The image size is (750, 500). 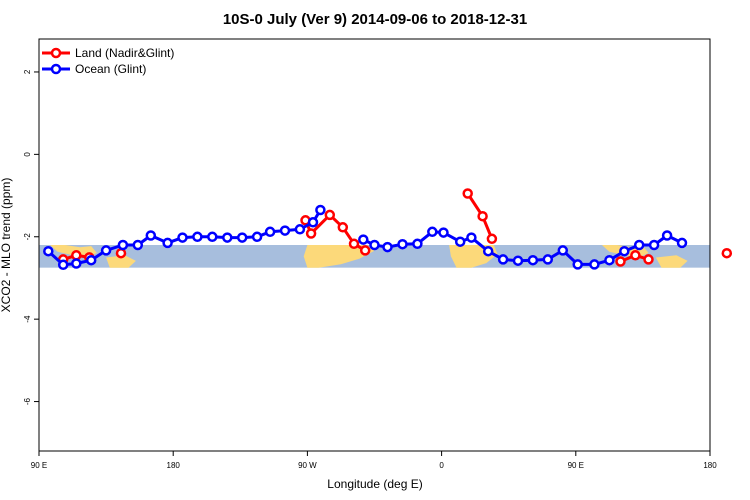 What do you see at coordinates (374, 460) in the screenshot?
I see `x-axis: 90 E 180 90 W 0 90 E 180` at bounding box center [374, 460].